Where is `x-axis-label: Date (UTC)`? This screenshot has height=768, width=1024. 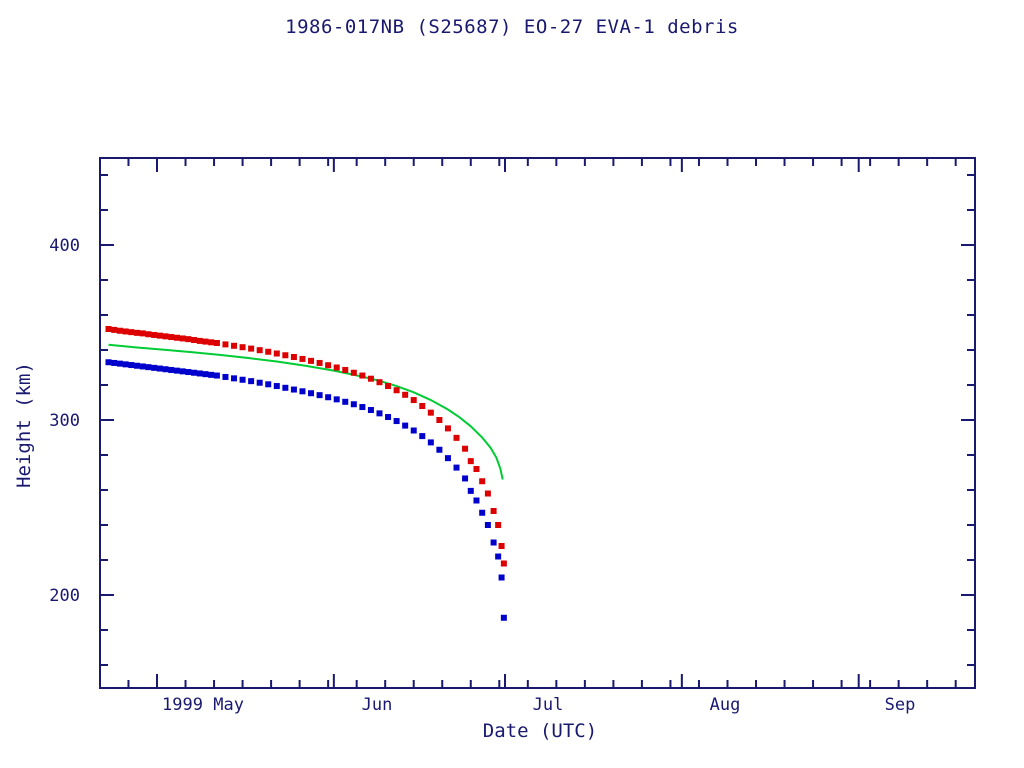 x-axis-label: Date (UTC) is located at coordinates (540, 731).